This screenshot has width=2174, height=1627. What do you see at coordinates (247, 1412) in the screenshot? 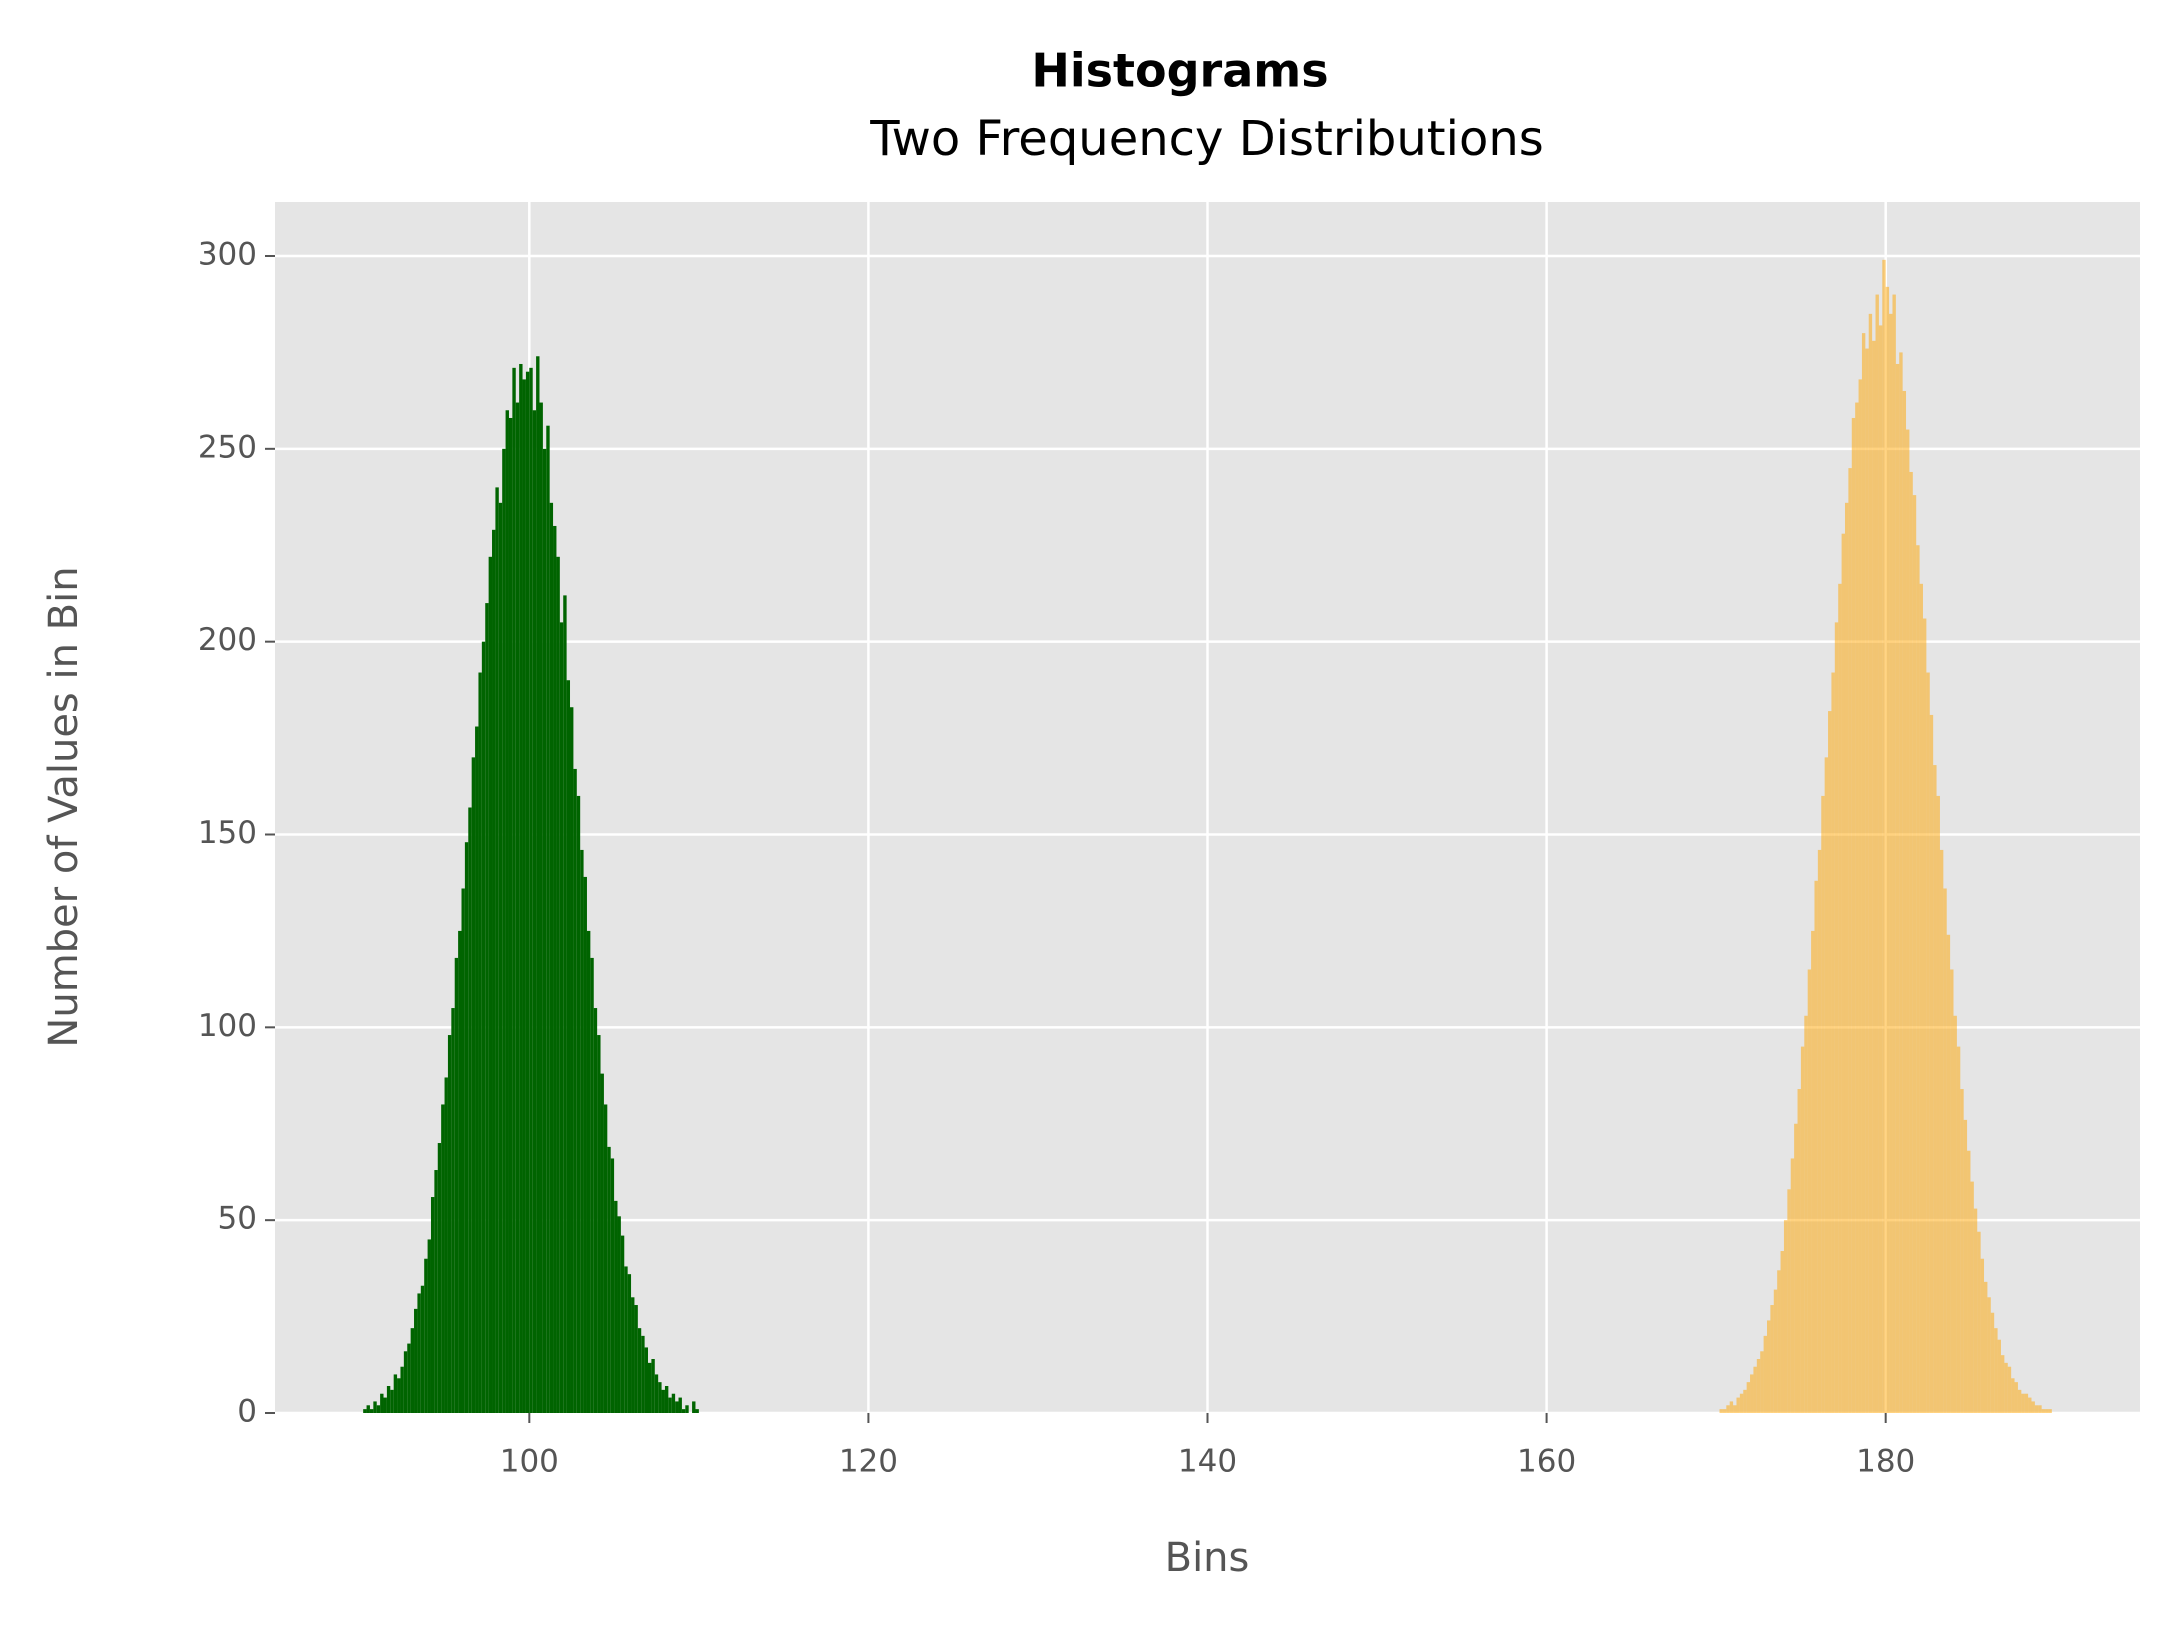
I see `y-tick-label: 0` at bounding box center [247, 1412].